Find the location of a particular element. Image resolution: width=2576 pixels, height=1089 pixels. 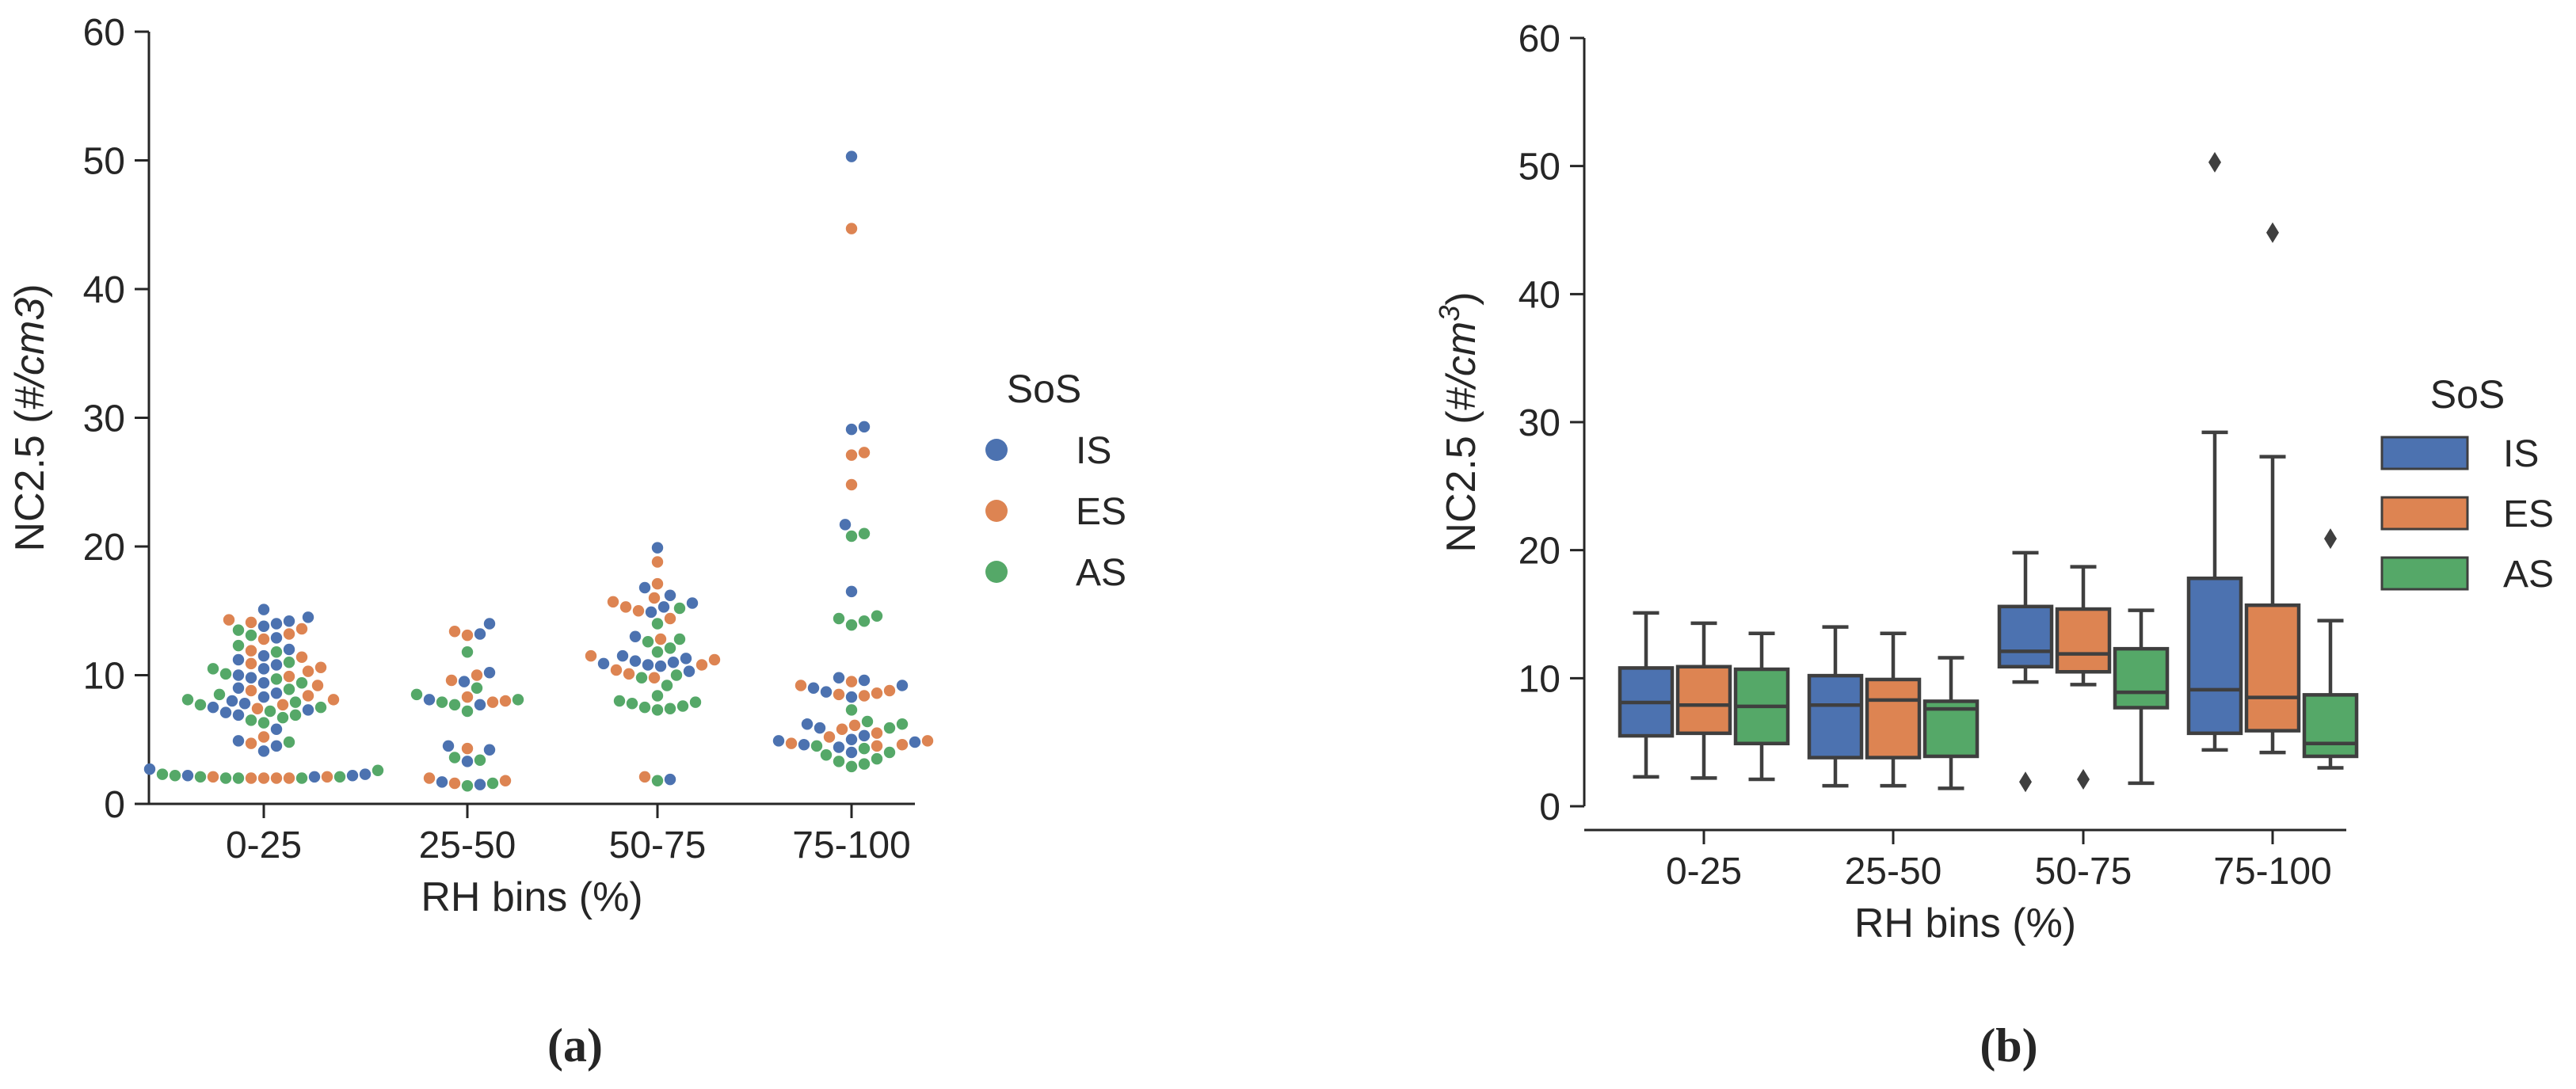

y-tick-label: 0 is located at coordinates (1549, 807).